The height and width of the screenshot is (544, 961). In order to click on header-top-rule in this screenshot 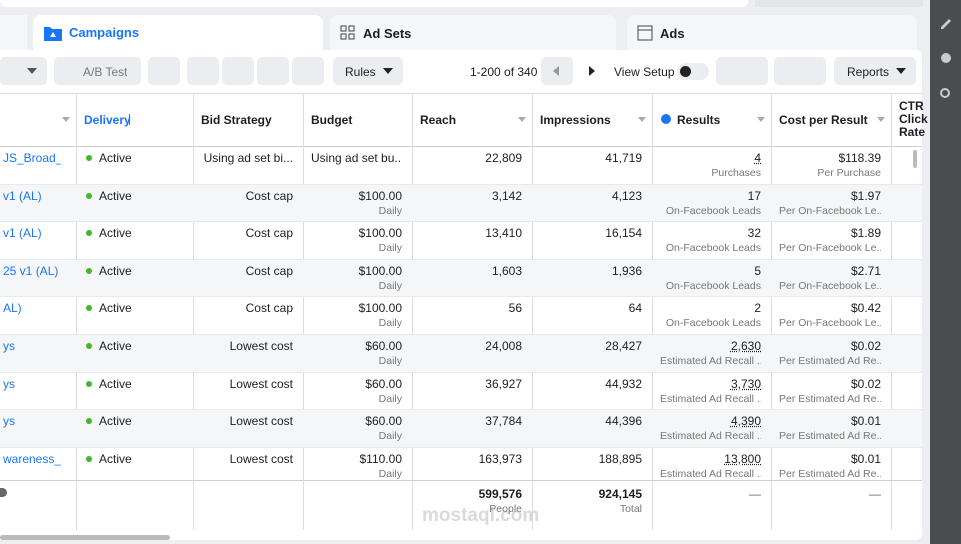, I will do `click(461, 93)`.